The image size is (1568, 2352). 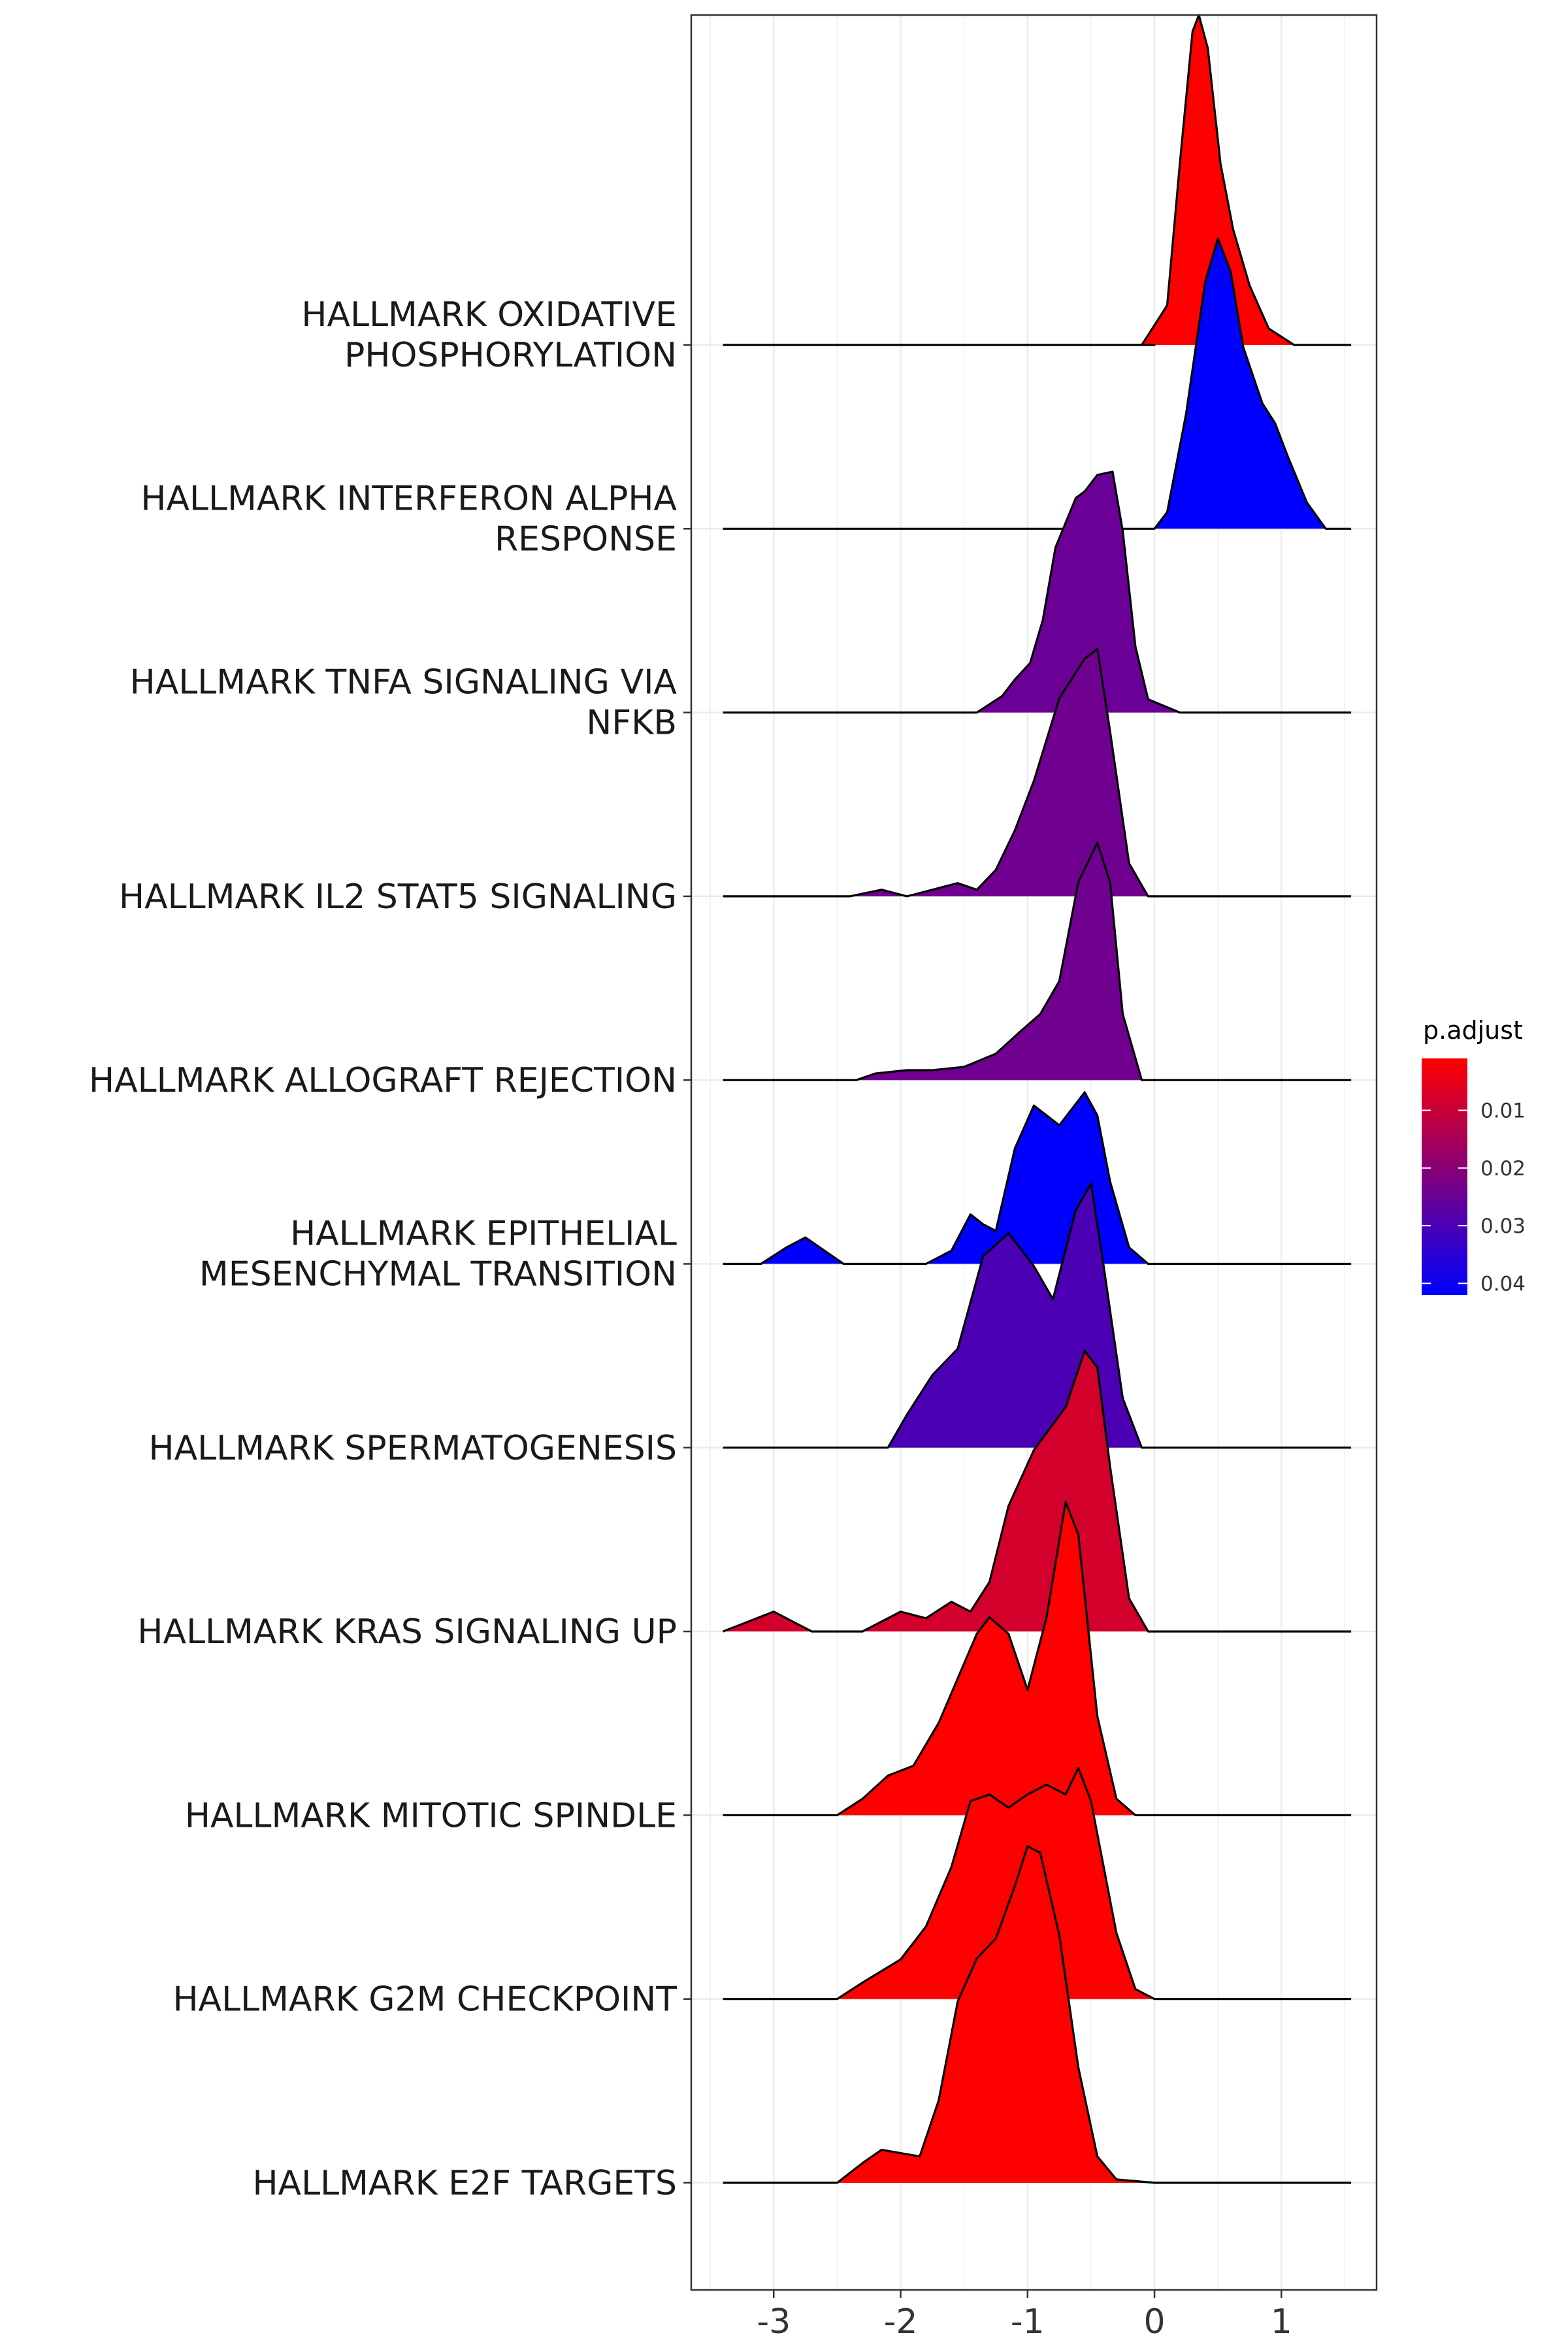 I want to click on y-tick-label: HALLMARK EPITHELIAL, so click(x=483, y=1234).